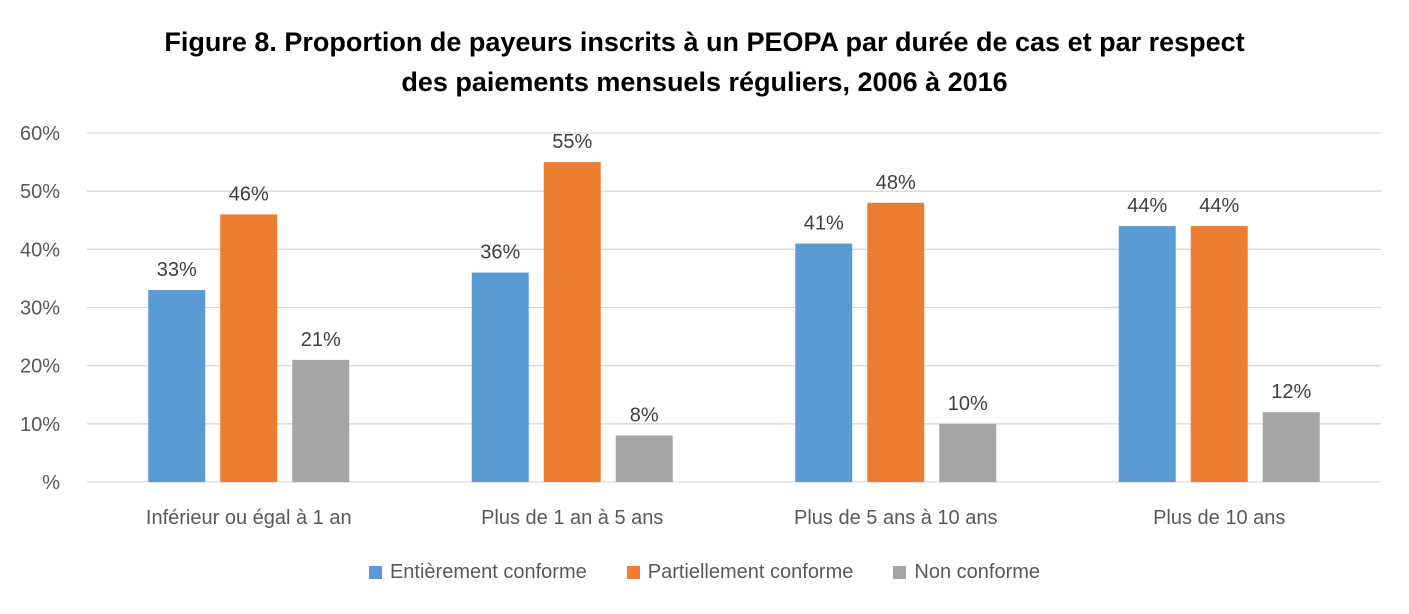 The image size is (1409, 614). What do you see at coordinates (40, 134) in the screenshot?
I see `y-tick-label: 60%` at bounding box center [40, 134].